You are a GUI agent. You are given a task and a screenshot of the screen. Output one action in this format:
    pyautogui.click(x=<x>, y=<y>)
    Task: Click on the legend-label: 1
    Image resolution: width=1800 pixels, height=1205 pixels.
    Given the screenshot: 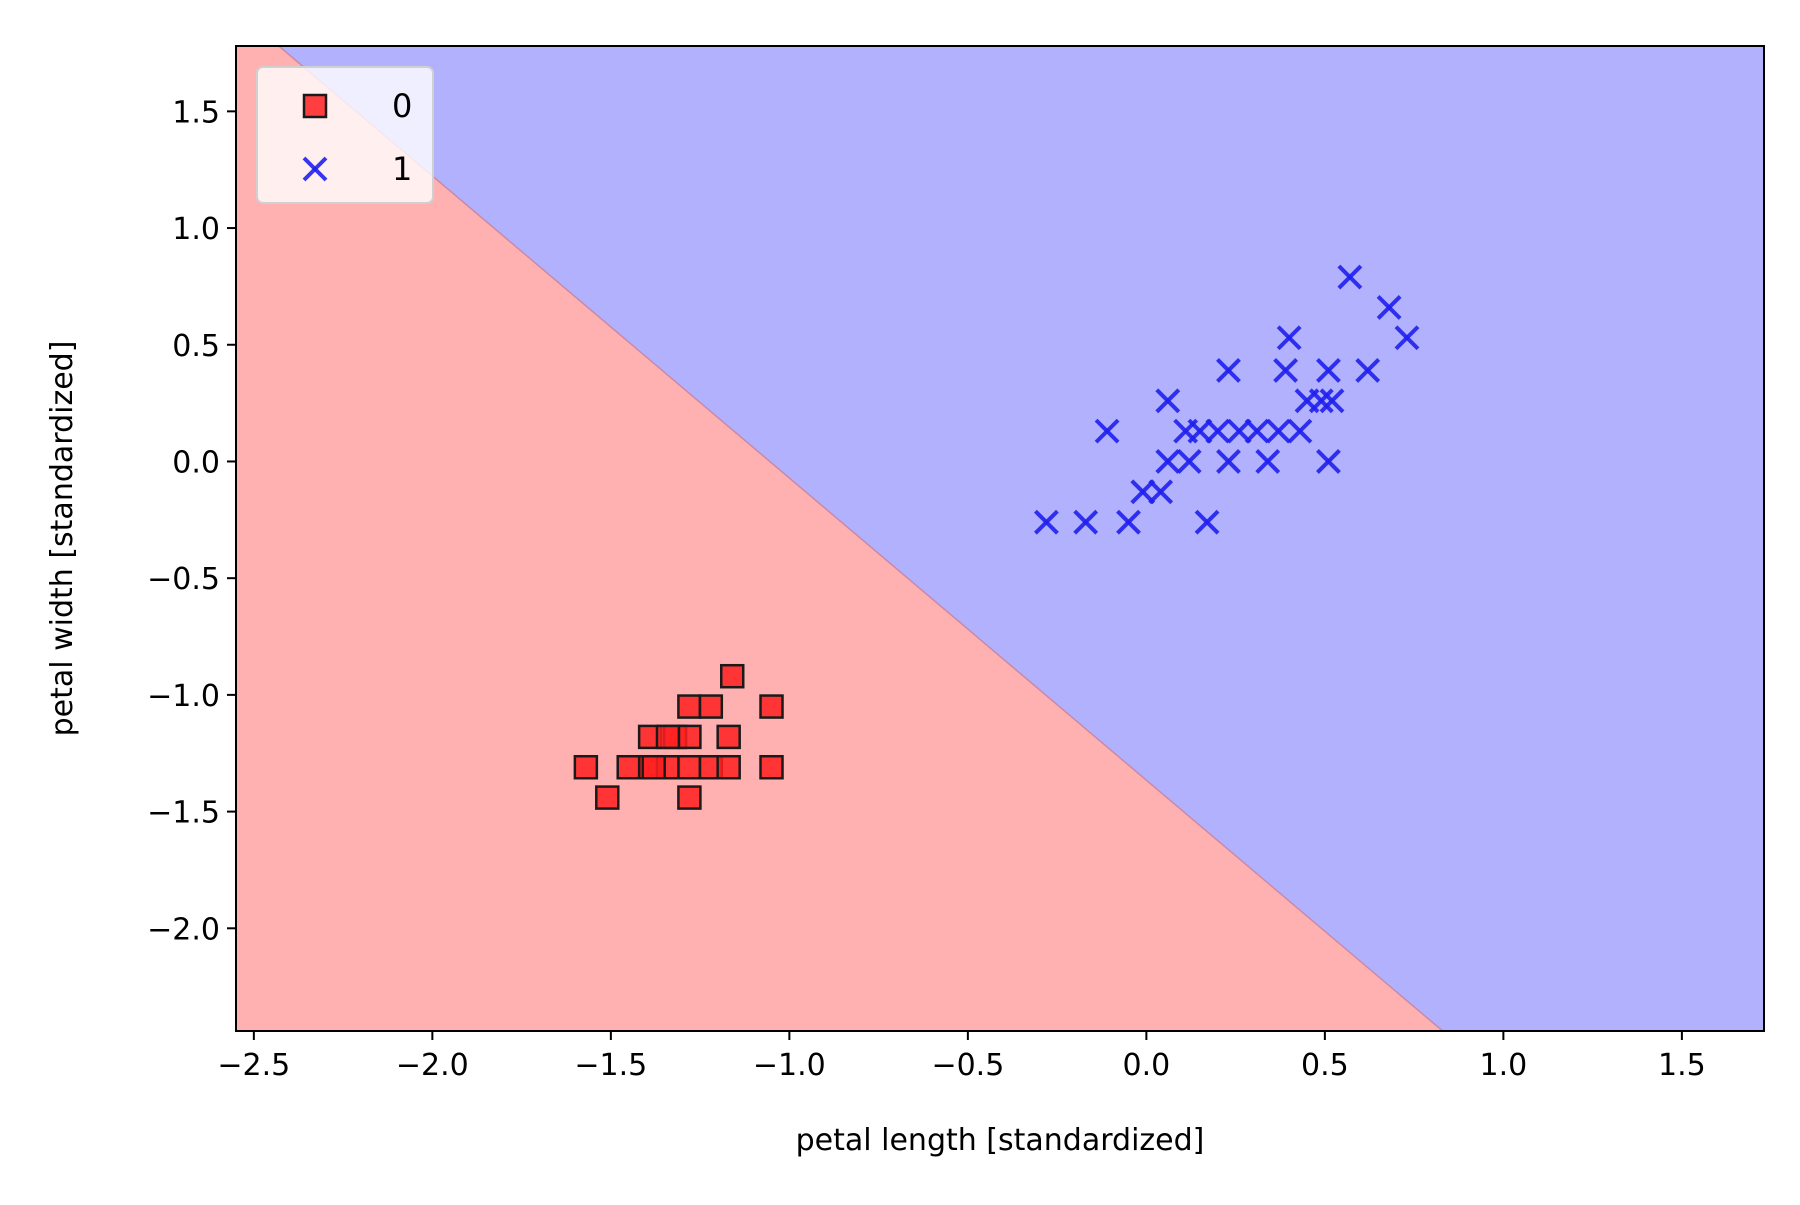 What is the action you would take?
    pyautogui.click(x=402, y=169)
    